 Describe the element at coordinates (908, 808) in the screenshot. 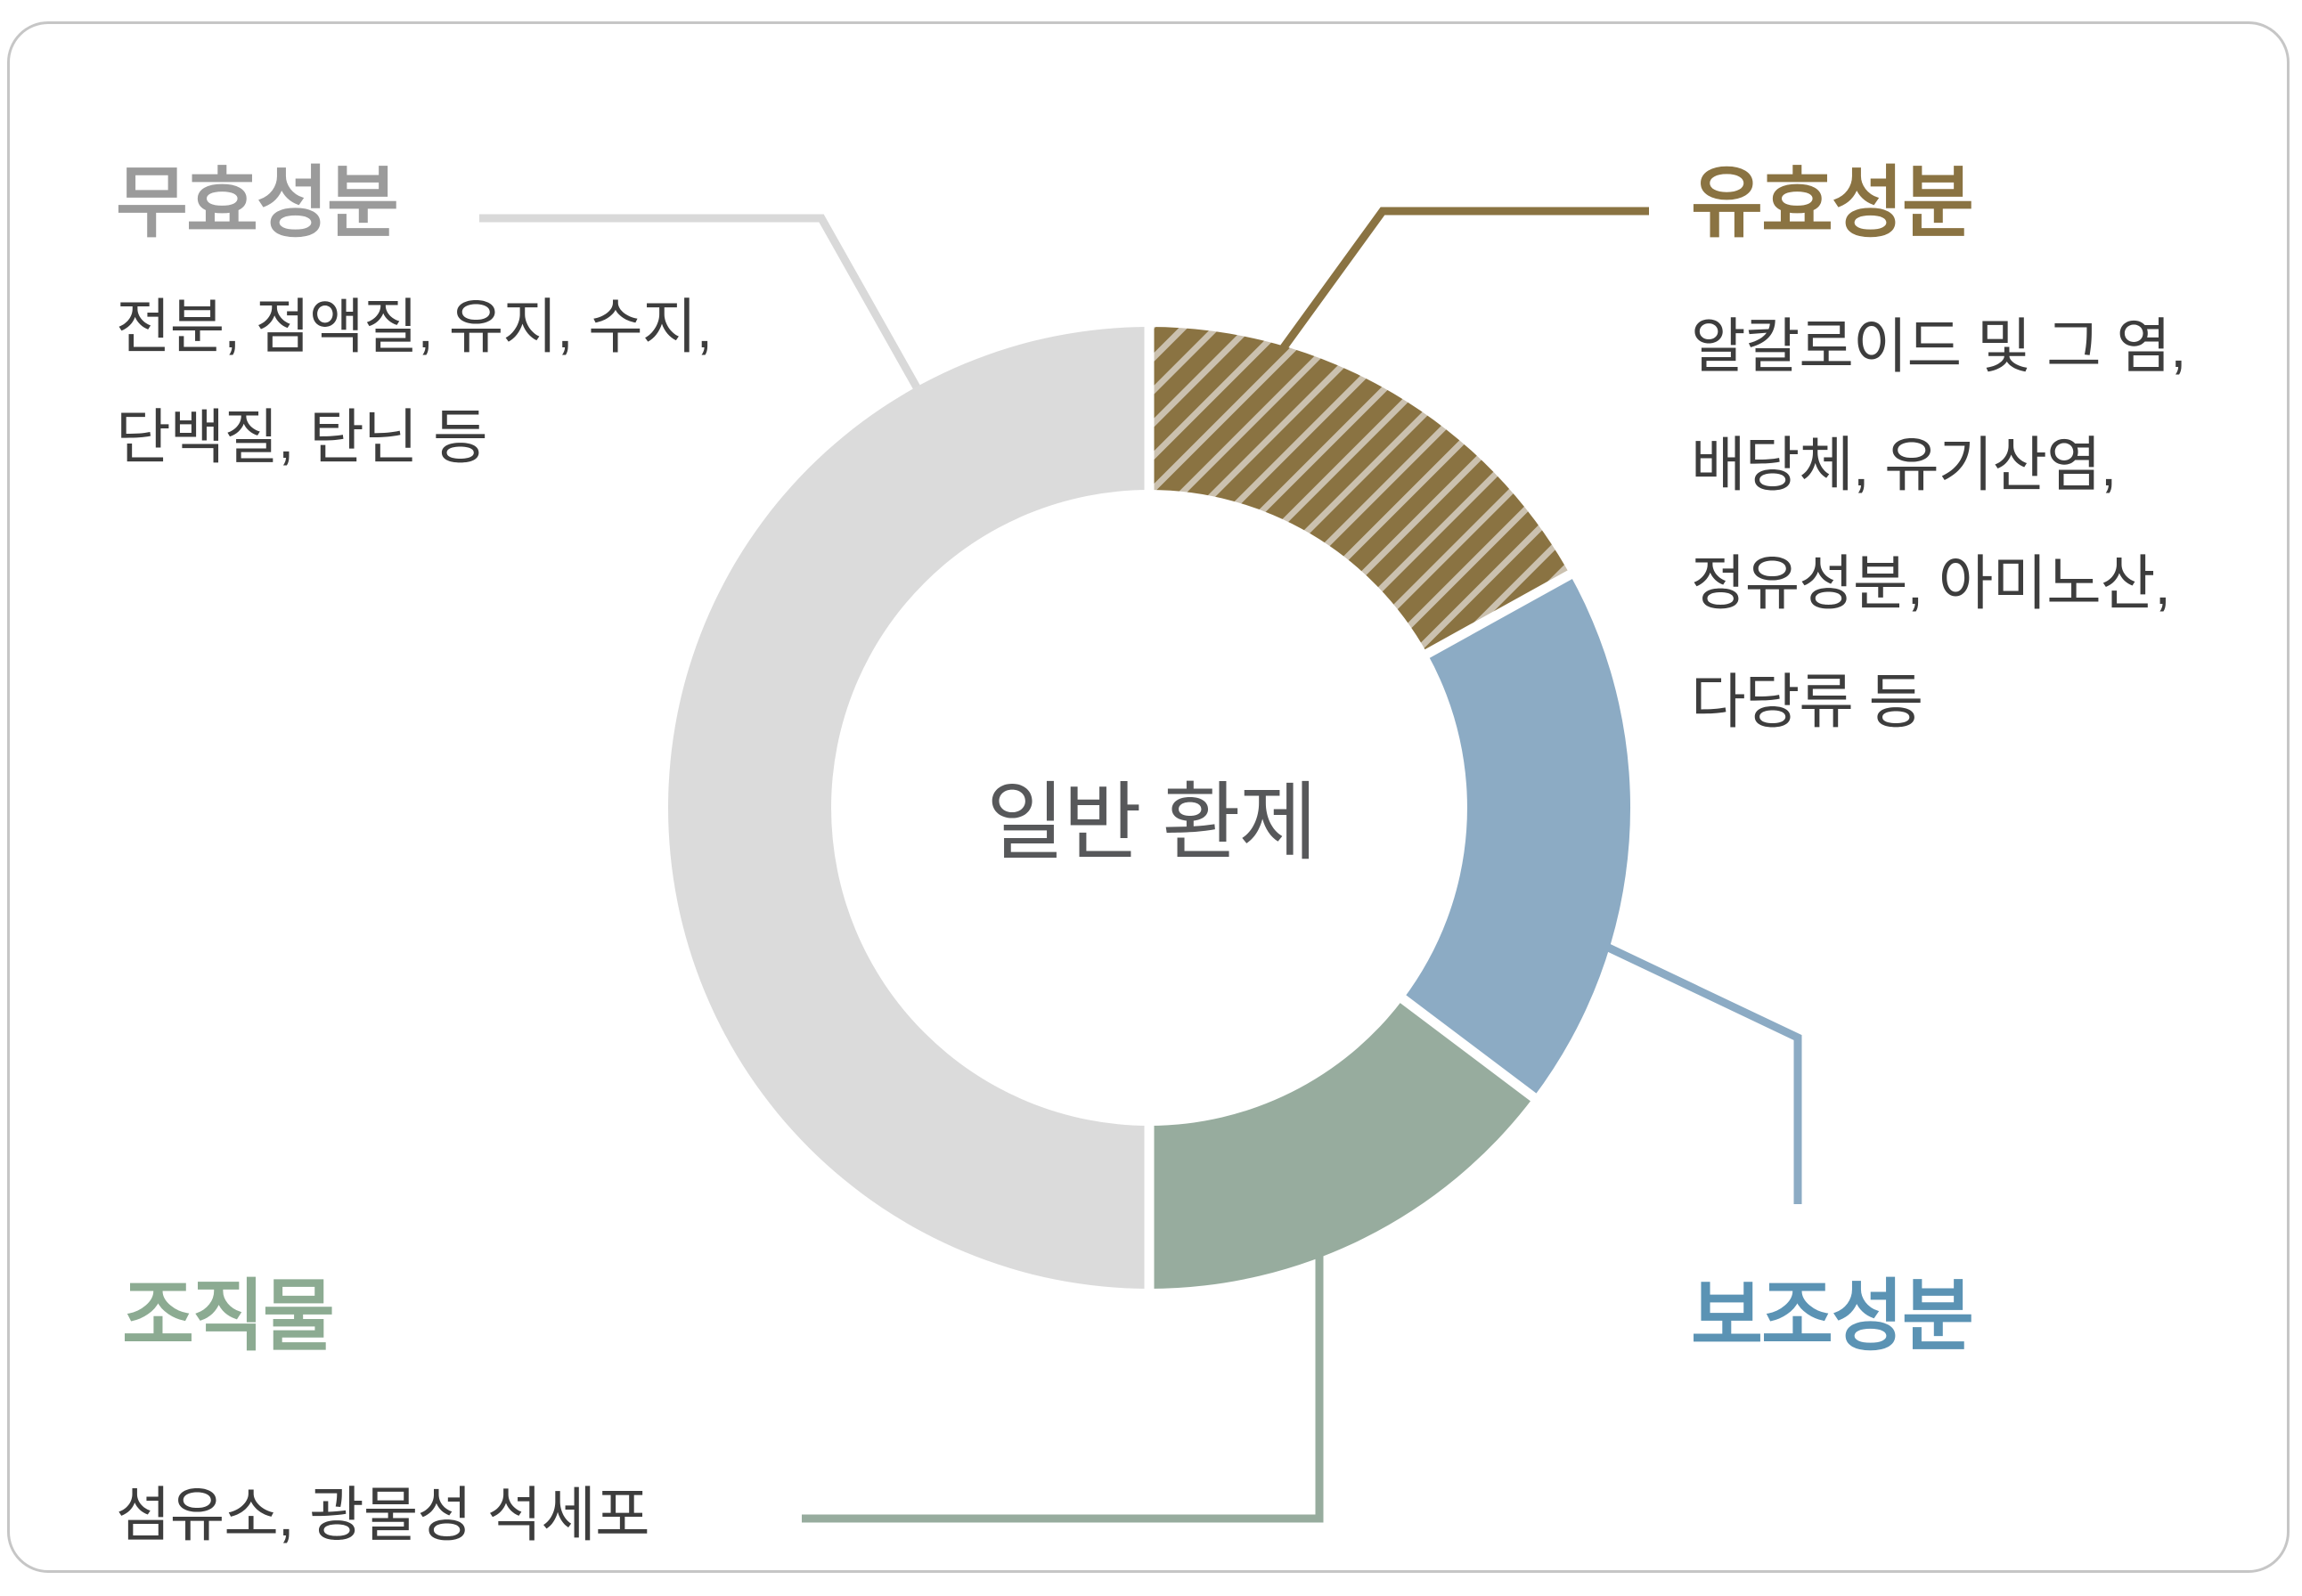

I see `donut-segment-inactive` at that location.